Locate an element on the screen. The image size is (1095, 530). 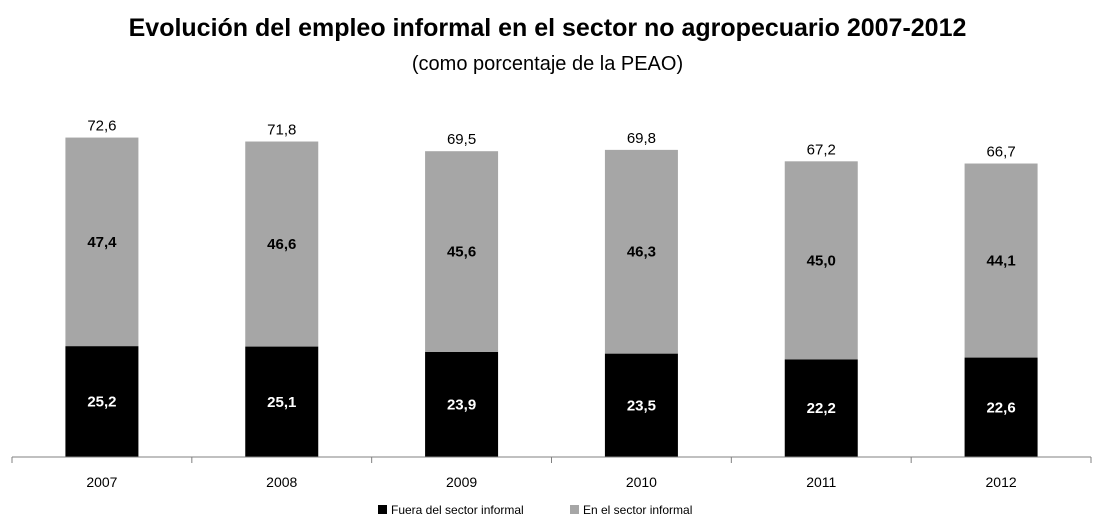
data-label: 23,9 is located at coordinates (461, 404).